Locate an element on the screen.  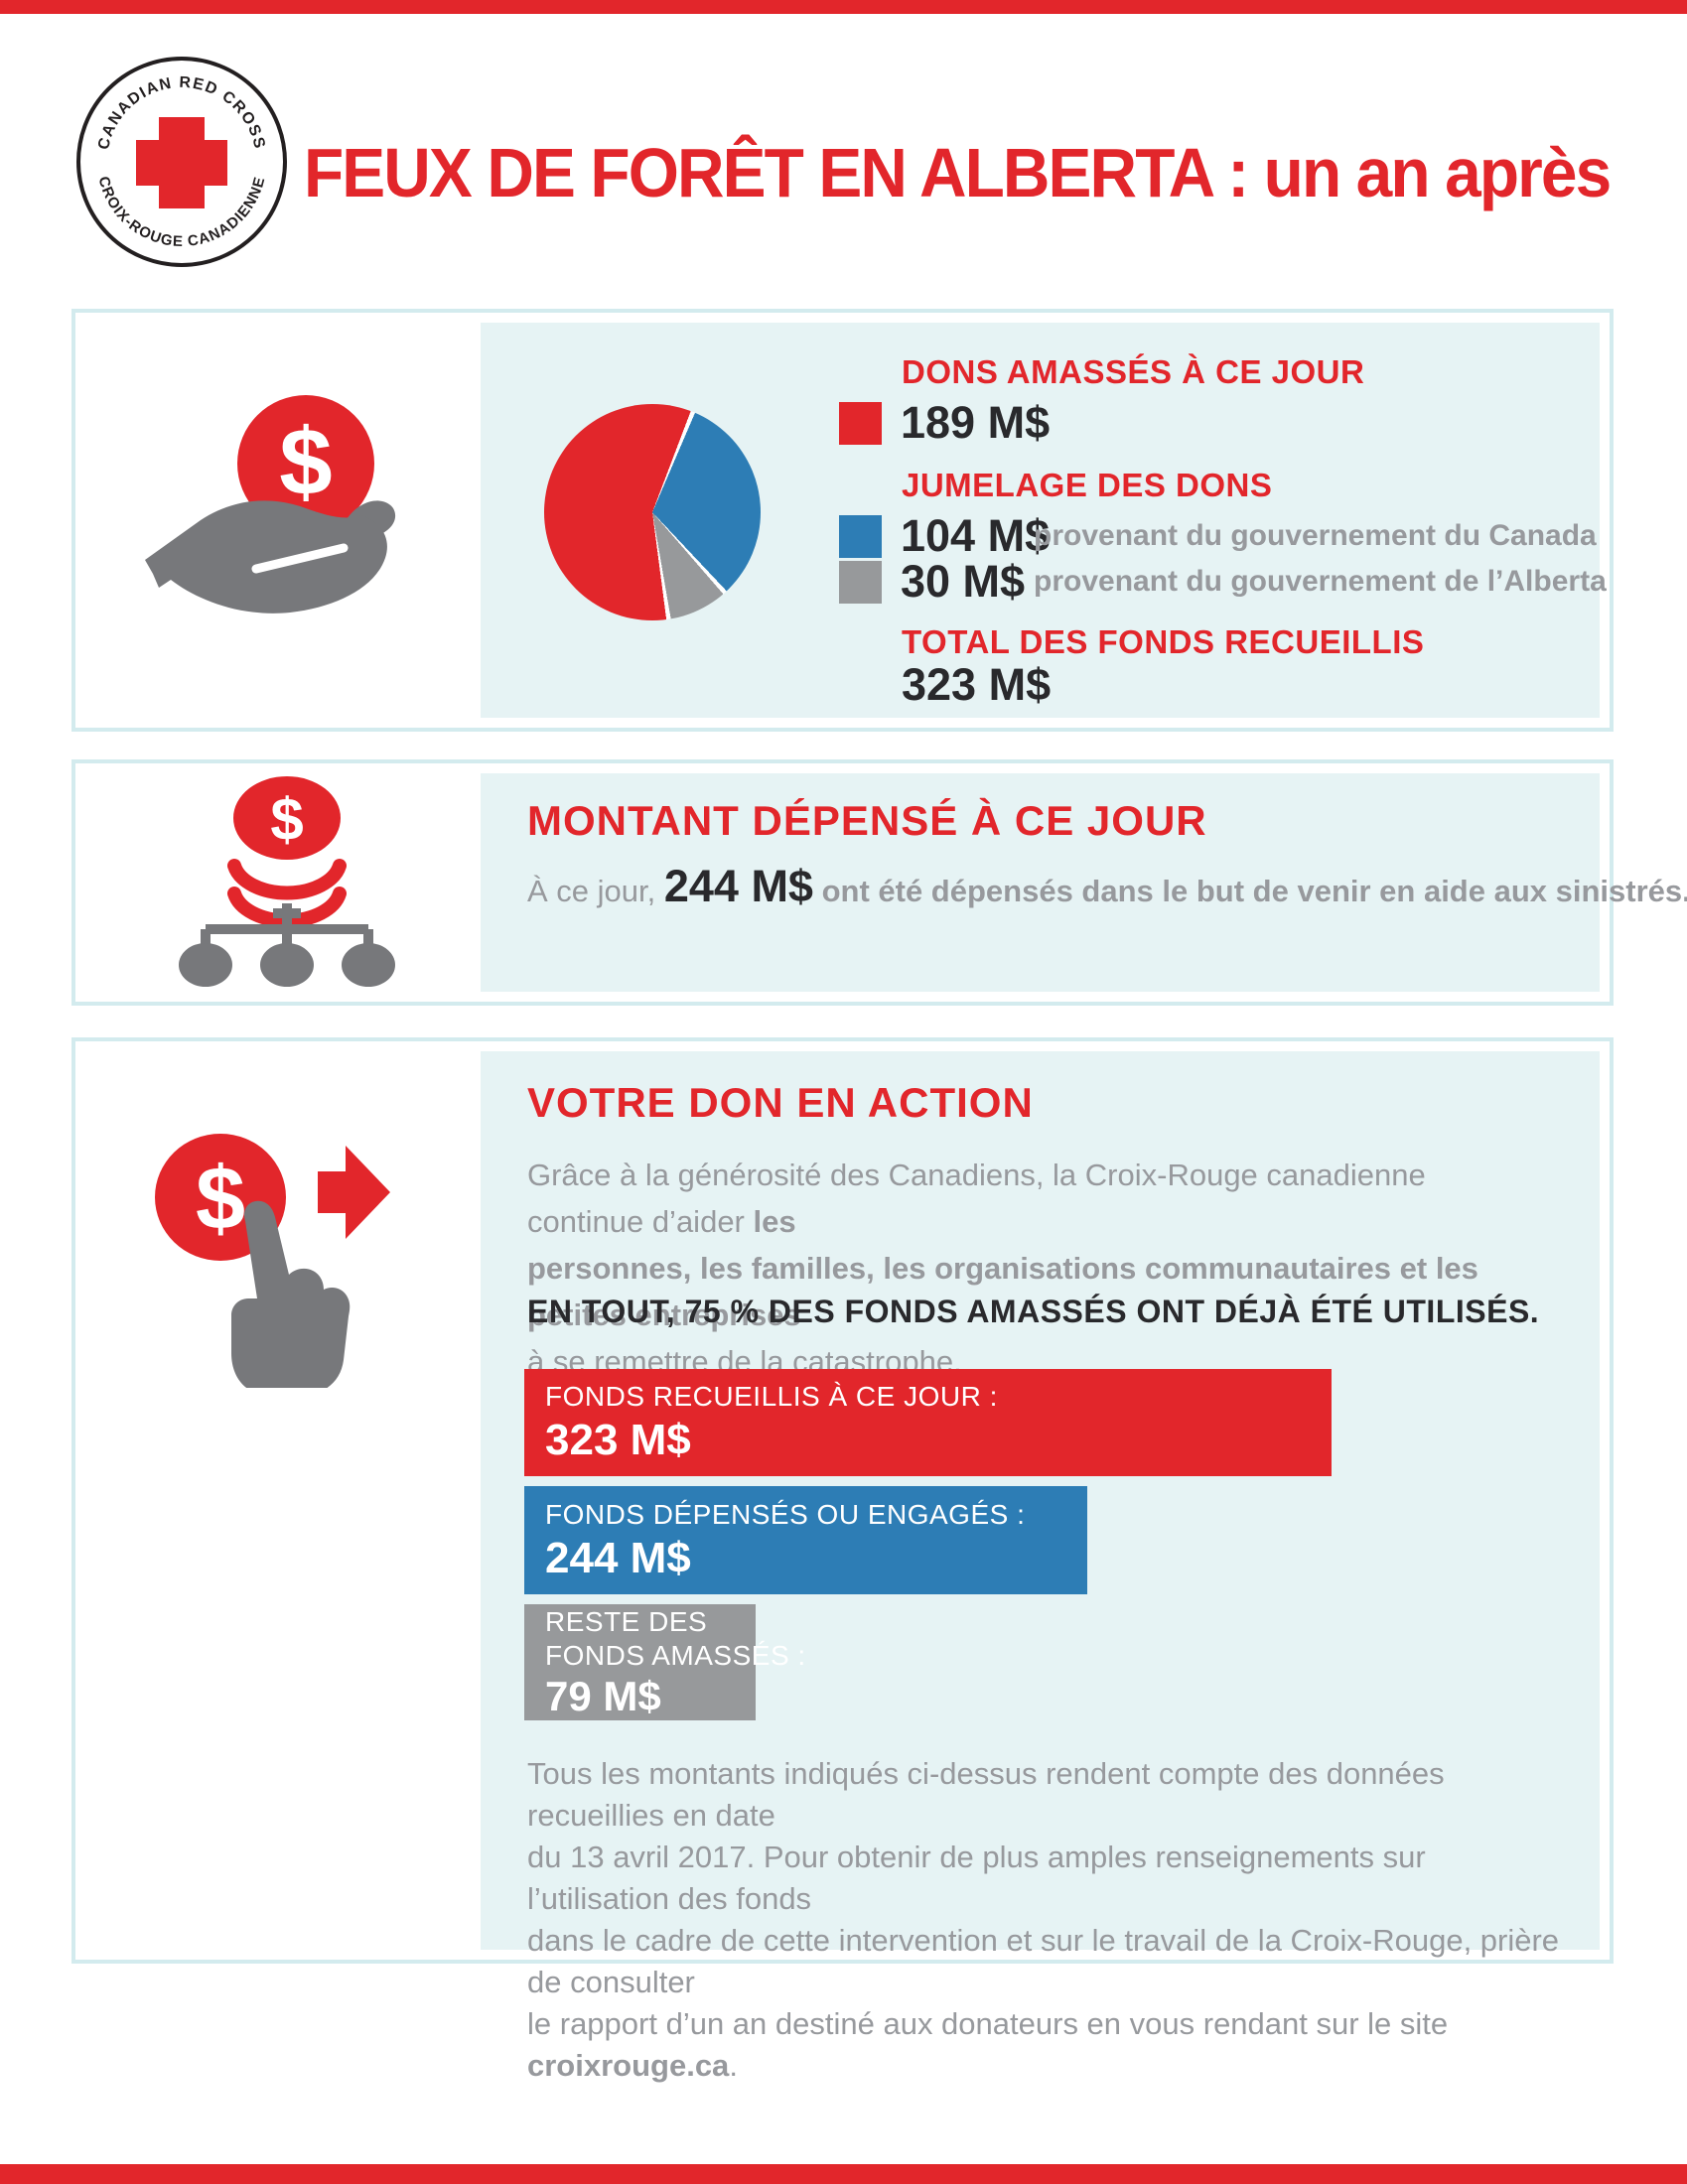
red-cross-symbol is located at coordinates (181, 162).